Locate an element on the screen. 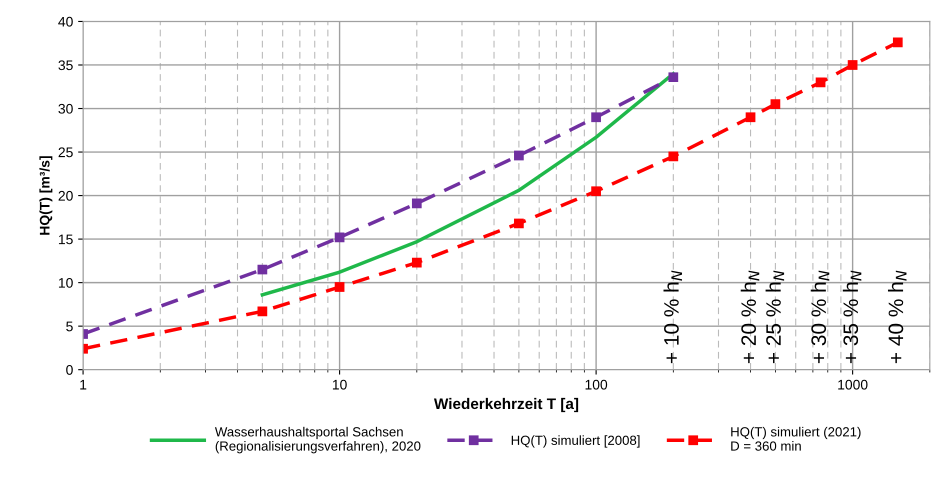 The width and height of the screenshot is (944, 477). y-tick-label: 5 is located at coordinates (69, 327).